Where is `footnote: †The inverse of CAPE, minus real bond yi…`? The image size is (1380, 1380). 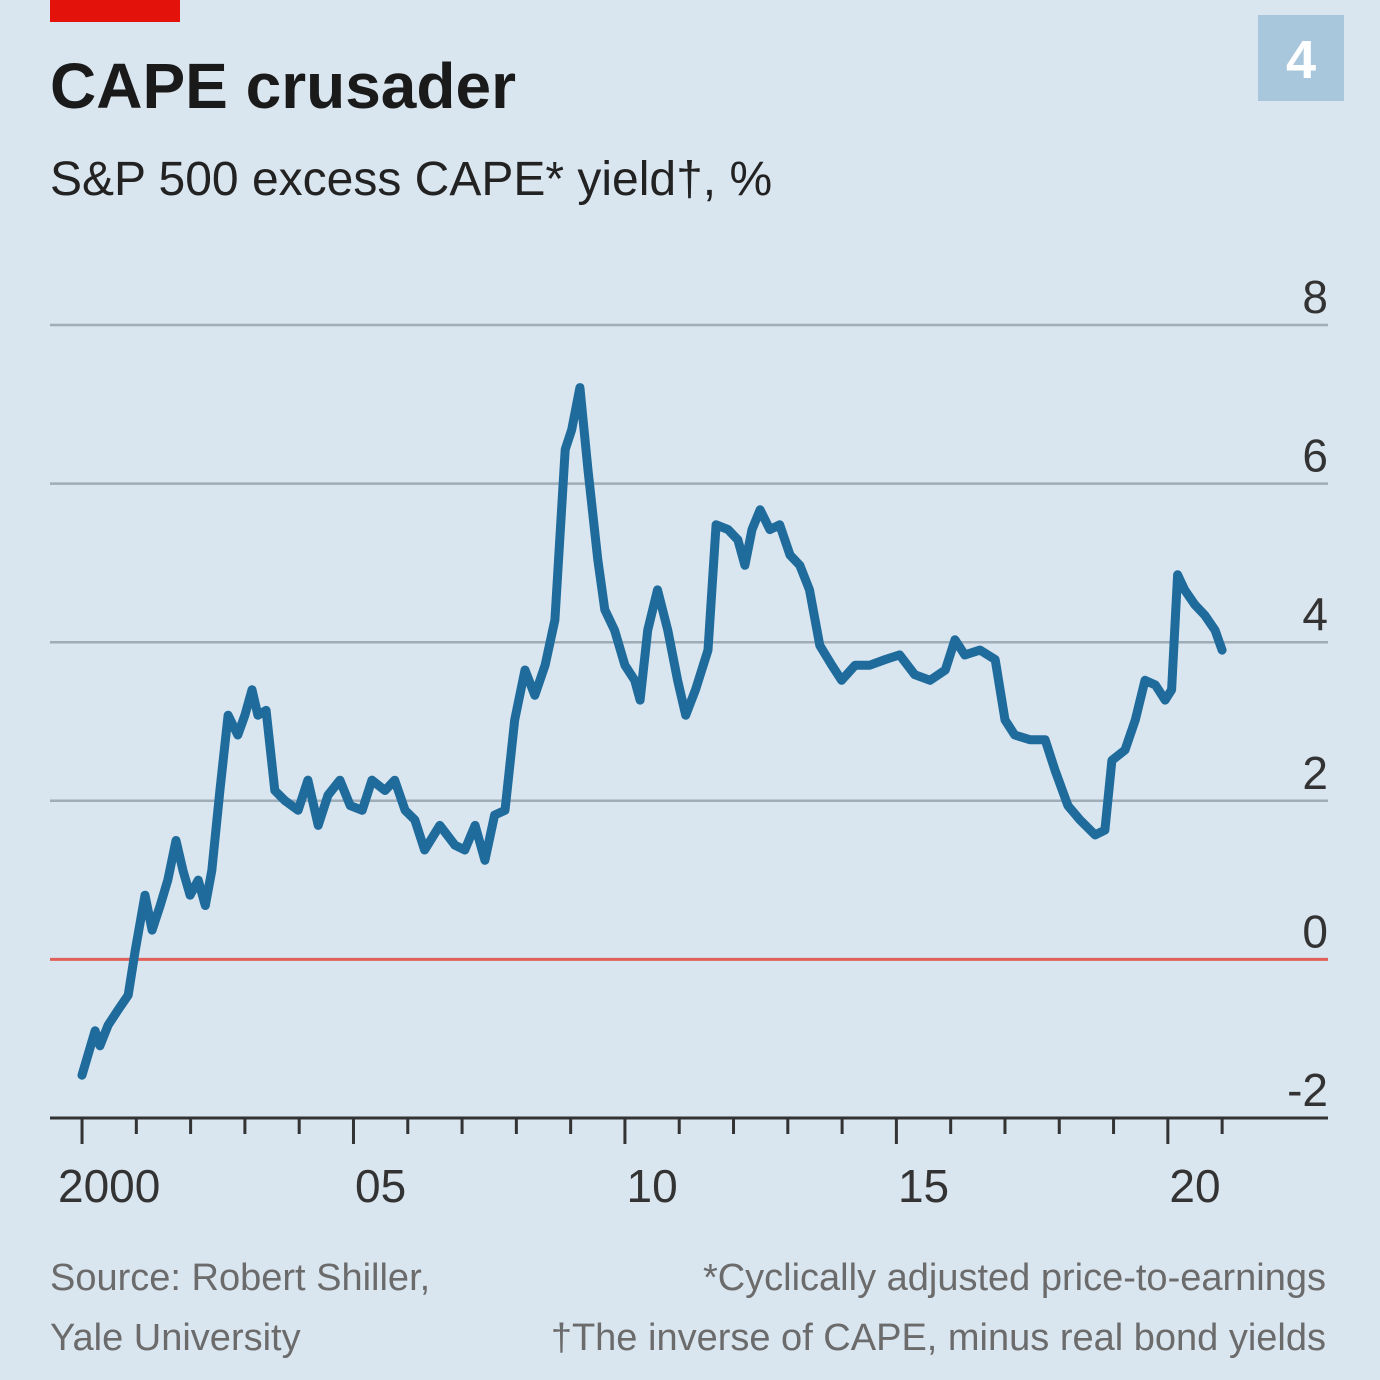 footnote: †The inverse of CAPE, minus real bond yi… is located at coordinates (938, 1338).